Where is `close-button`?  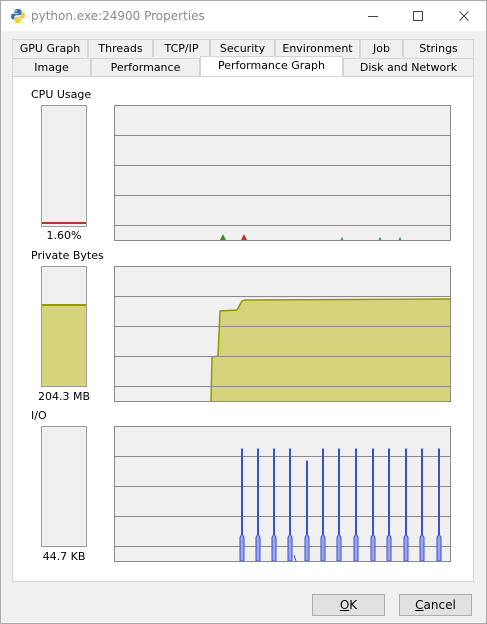 close-button is located at coordinates (464, 16).